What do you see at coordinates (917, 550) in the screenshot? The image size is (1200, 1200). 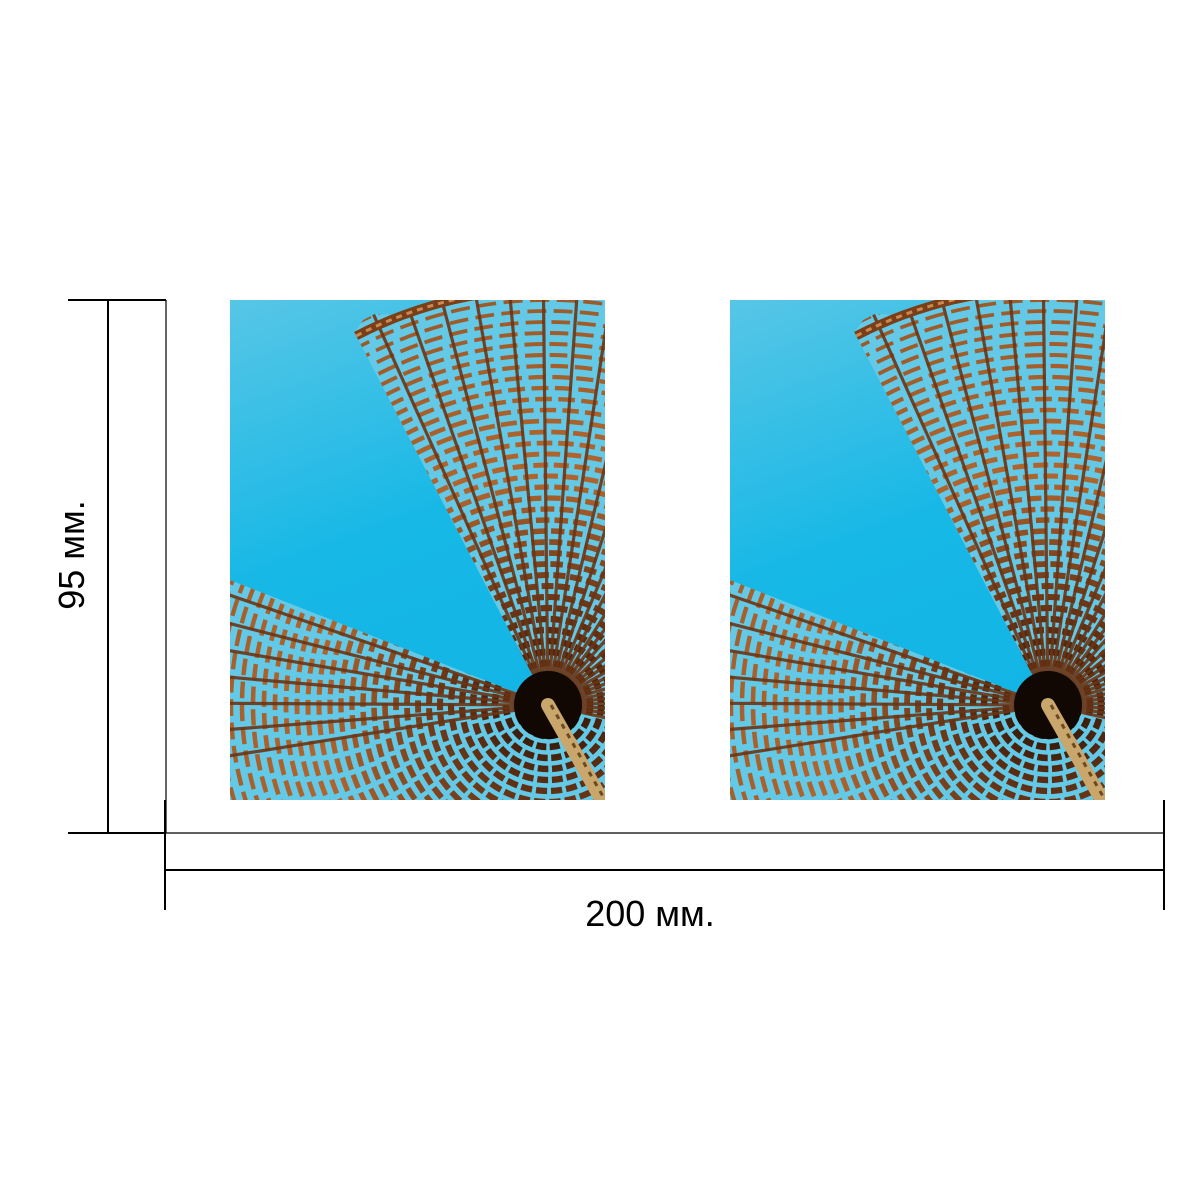 I see `wicker-parasol-photo-right` at bounding box center [917, 550].